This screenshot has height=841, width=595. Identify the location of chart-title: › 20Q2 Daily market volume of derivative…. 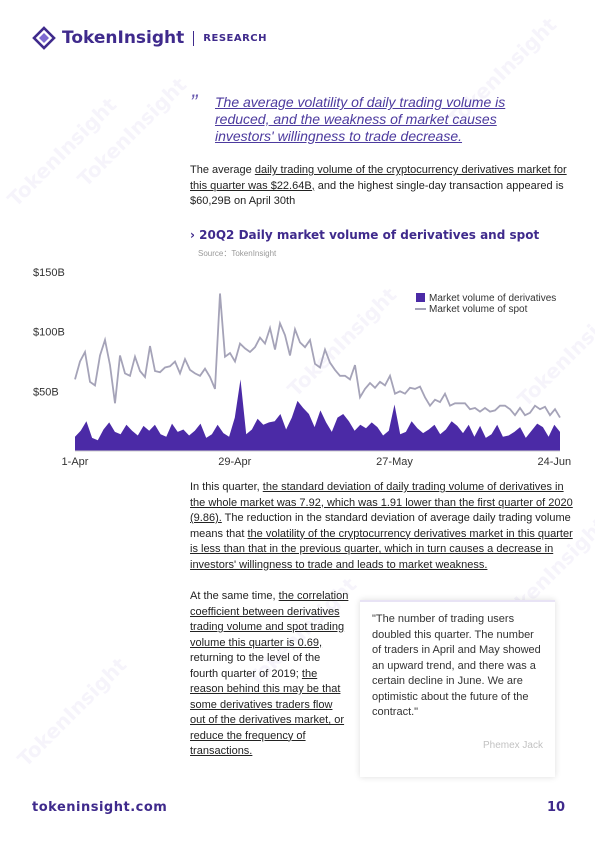
(365, 235).